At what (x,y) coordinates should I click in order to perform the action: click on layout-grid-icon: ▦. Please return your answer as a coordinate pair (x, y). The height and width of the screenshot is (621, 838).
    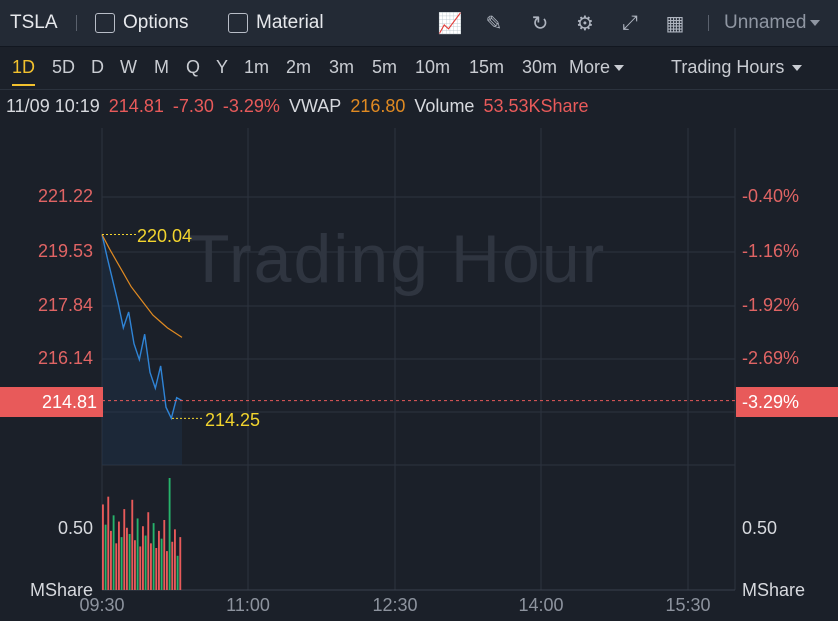
    Looking at the image, I should click on (675, 23).